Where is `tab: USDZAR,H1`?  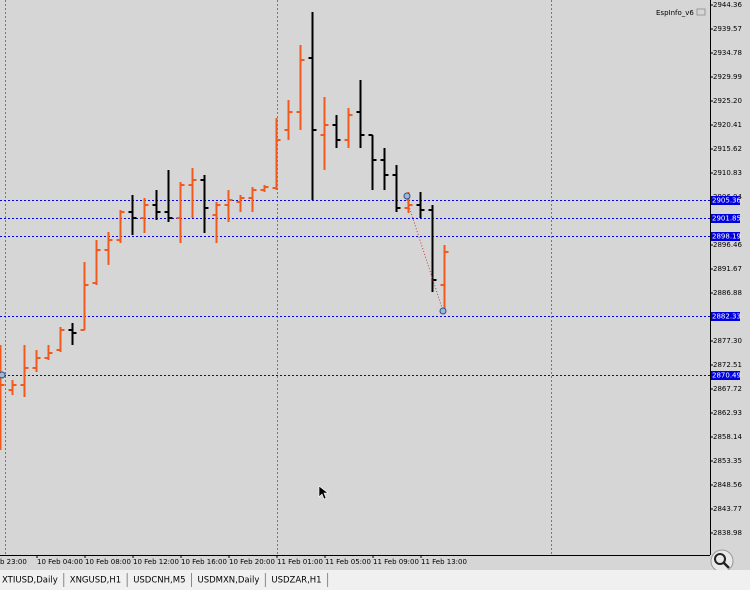
tab: USDZAR,H1 is located at coordinates (300, 580).